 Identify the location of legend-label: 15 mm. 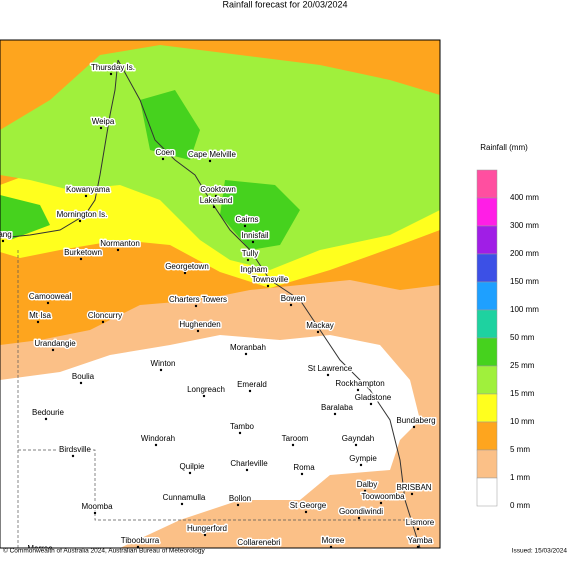
(522, 393).